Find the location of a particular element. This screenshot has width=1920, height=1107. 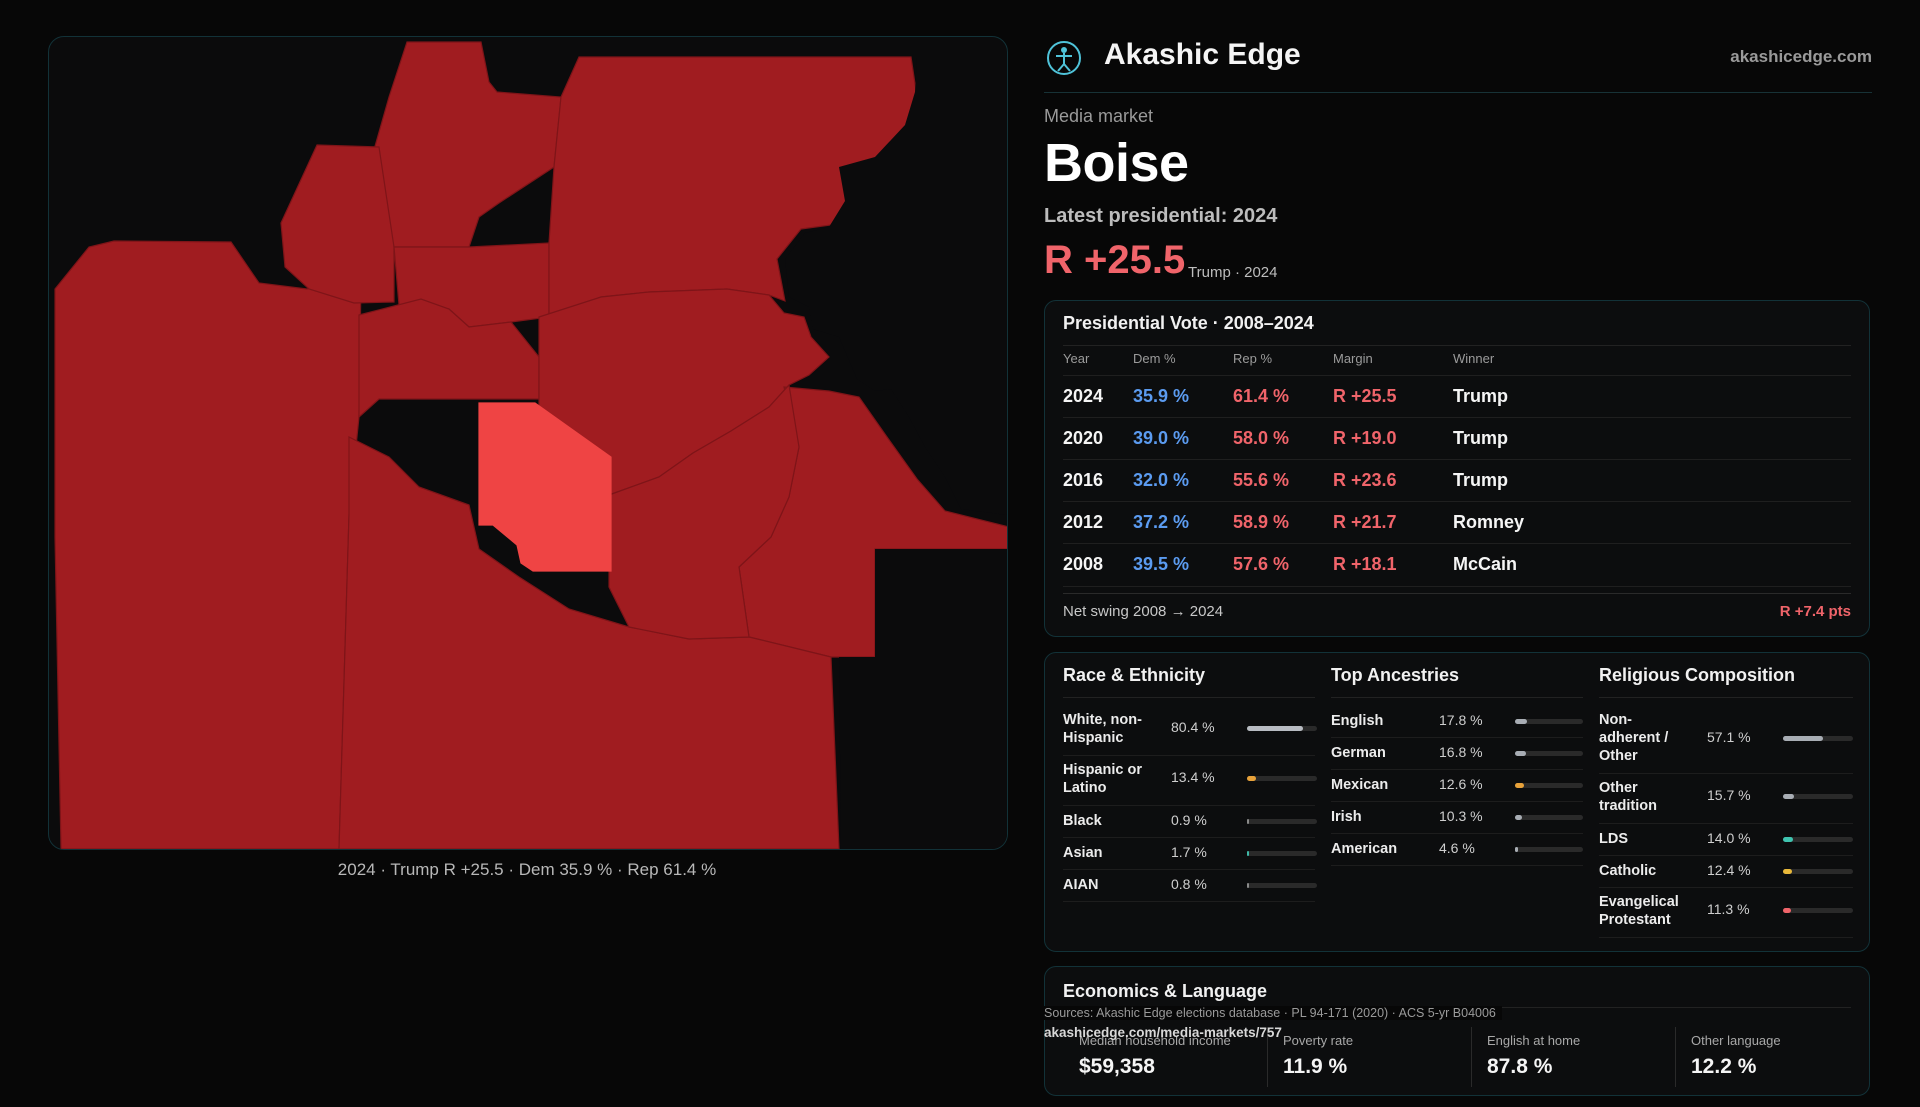

religion-row: Evangelical Protestant 11.3 % is located at coordinates (1726, 912).